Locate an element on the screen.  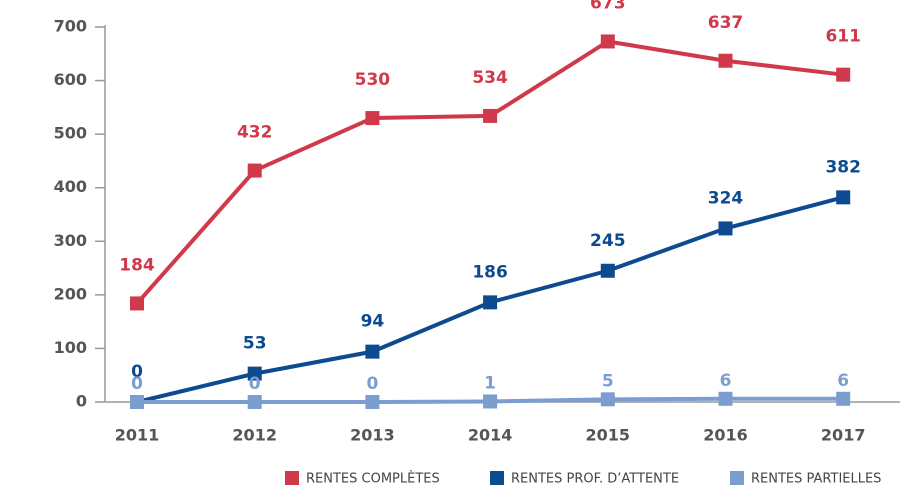
y-tick-label: 100 is located at coordinates (70, 347).